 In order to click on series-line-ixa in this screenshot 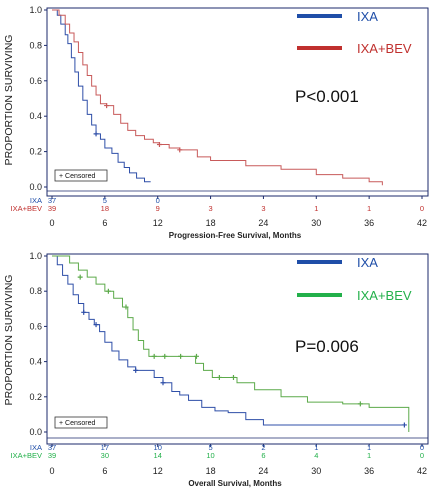, I will do `click(101, 96)`.